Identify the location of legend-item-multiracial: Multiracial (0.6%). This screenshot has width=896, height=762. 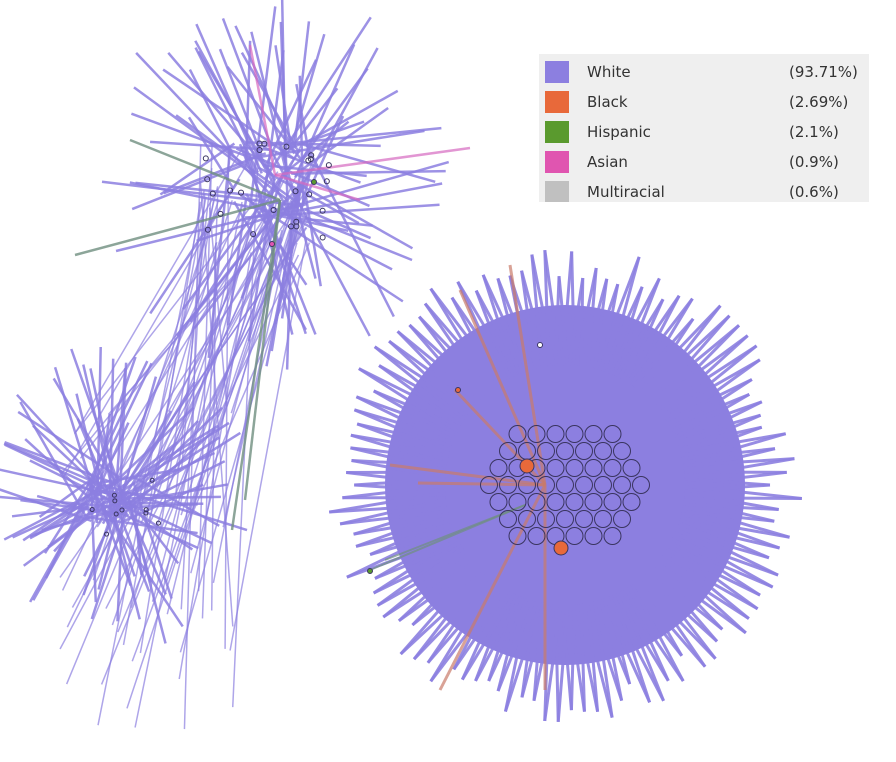
(704, 190).